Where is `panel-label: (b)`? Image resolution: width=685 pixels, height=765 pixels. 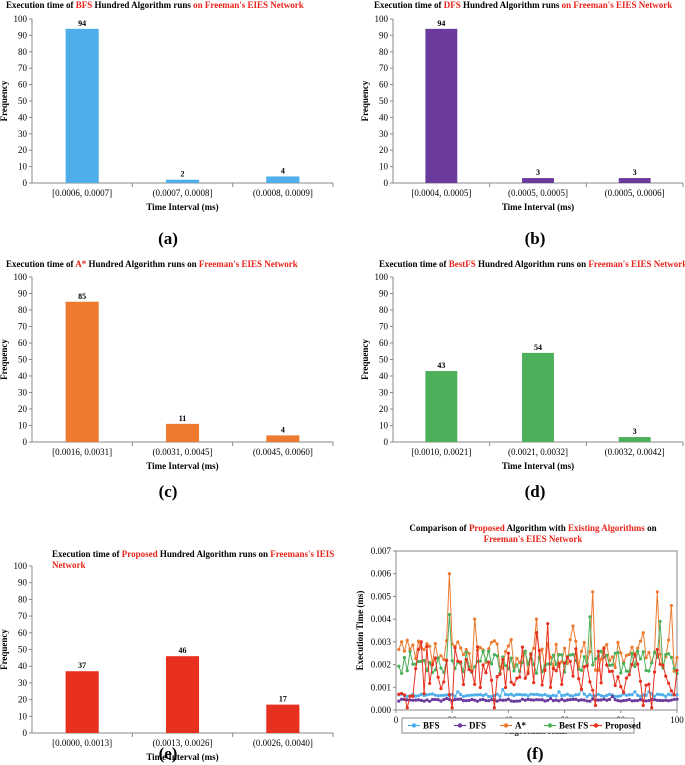
panel-label: (b) is located at coordinates (535, 238).